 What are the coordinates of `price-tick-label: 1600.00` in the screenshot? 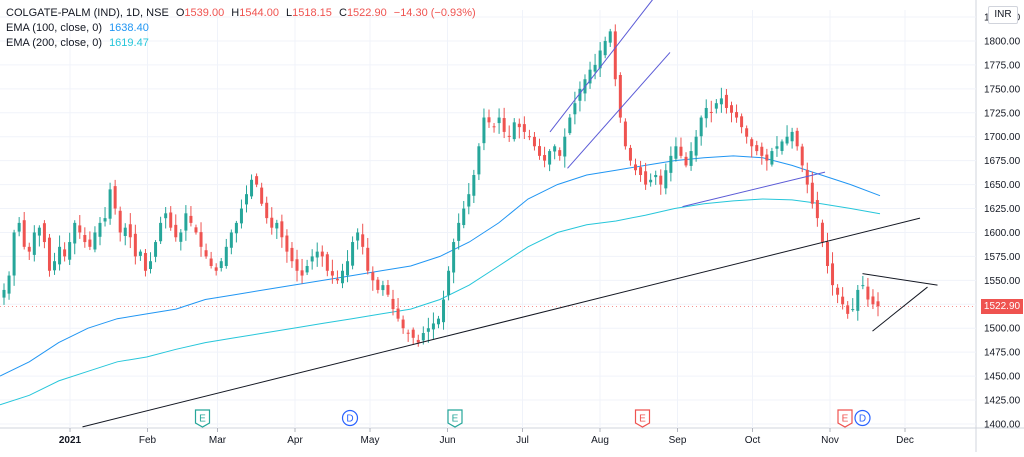 It's located at (1002, 233).